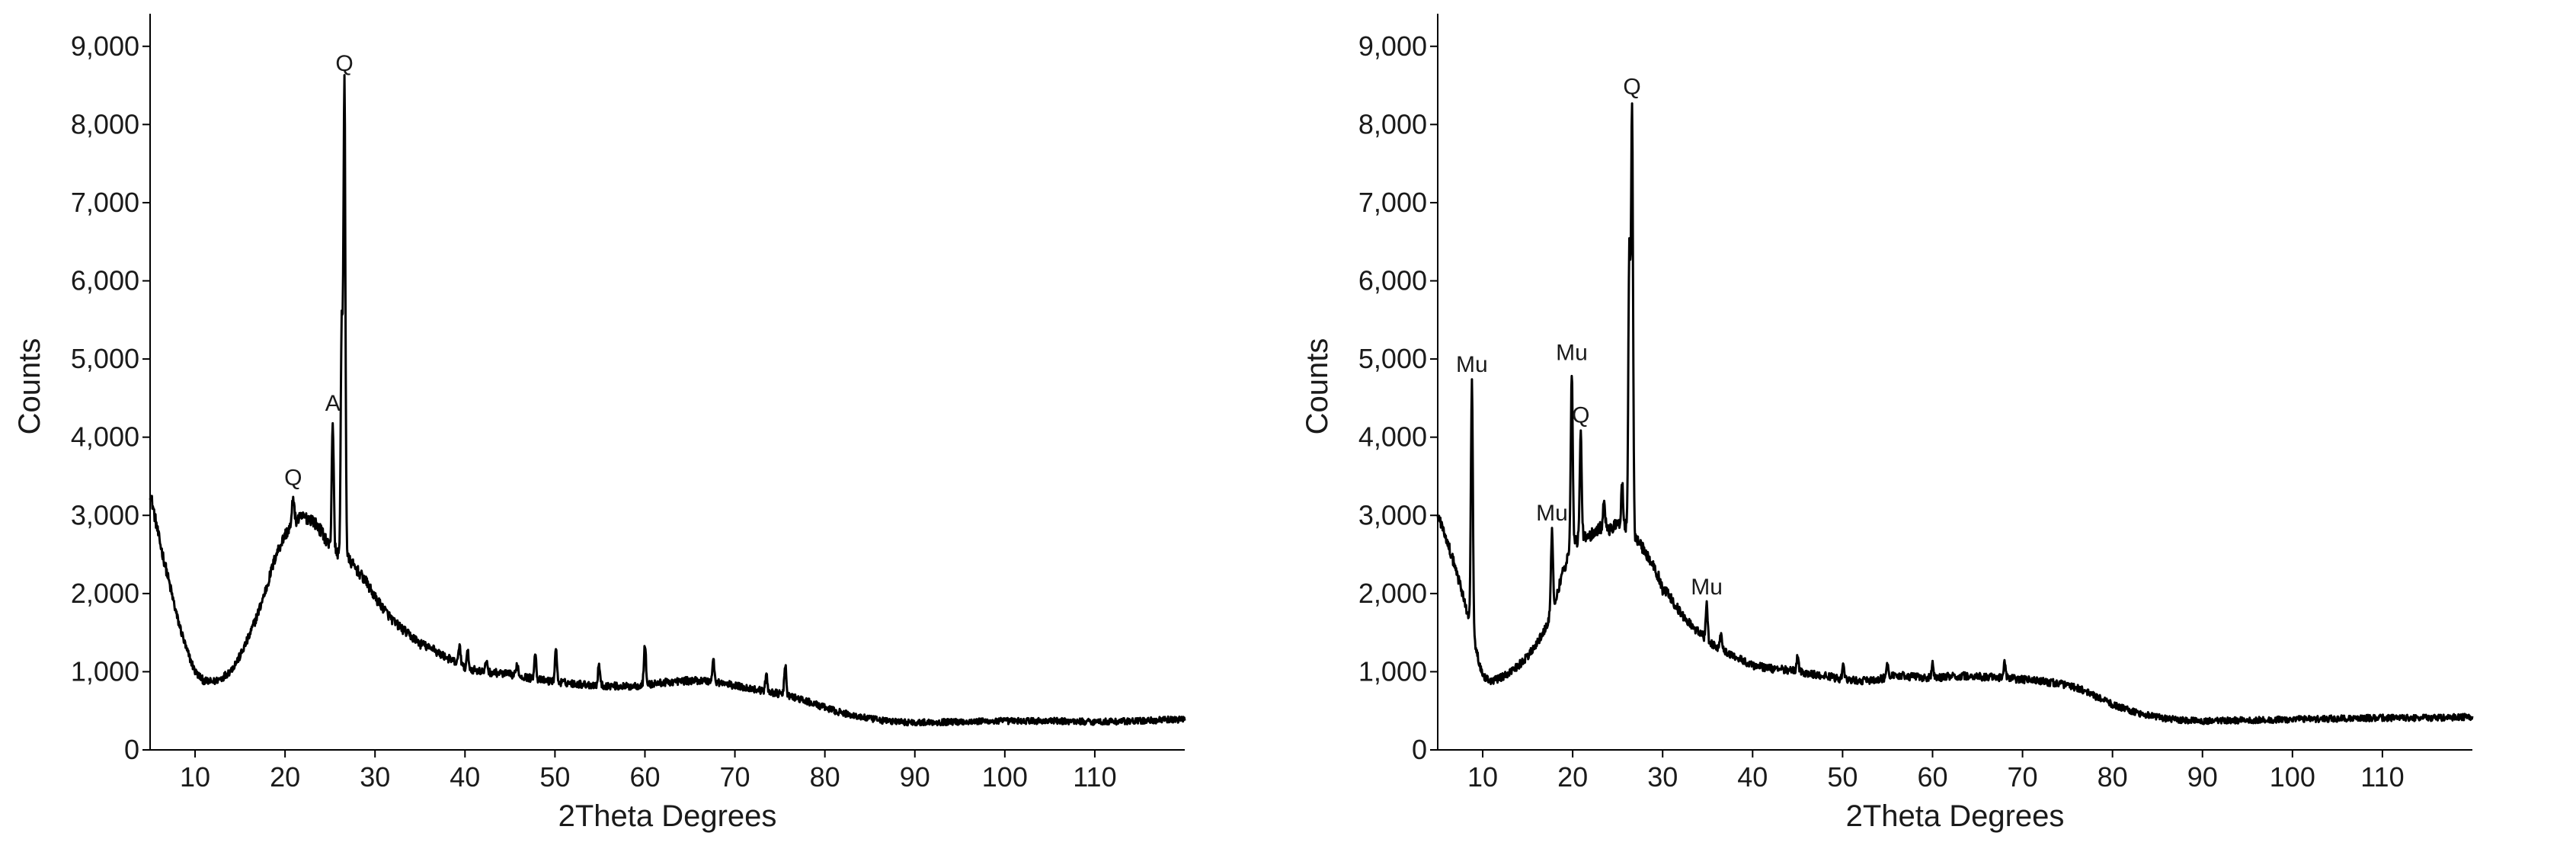  What do you see at coordinates (333, 403) in the screenshot?
I see `peak-label: A` at bounding box center [333, 403].